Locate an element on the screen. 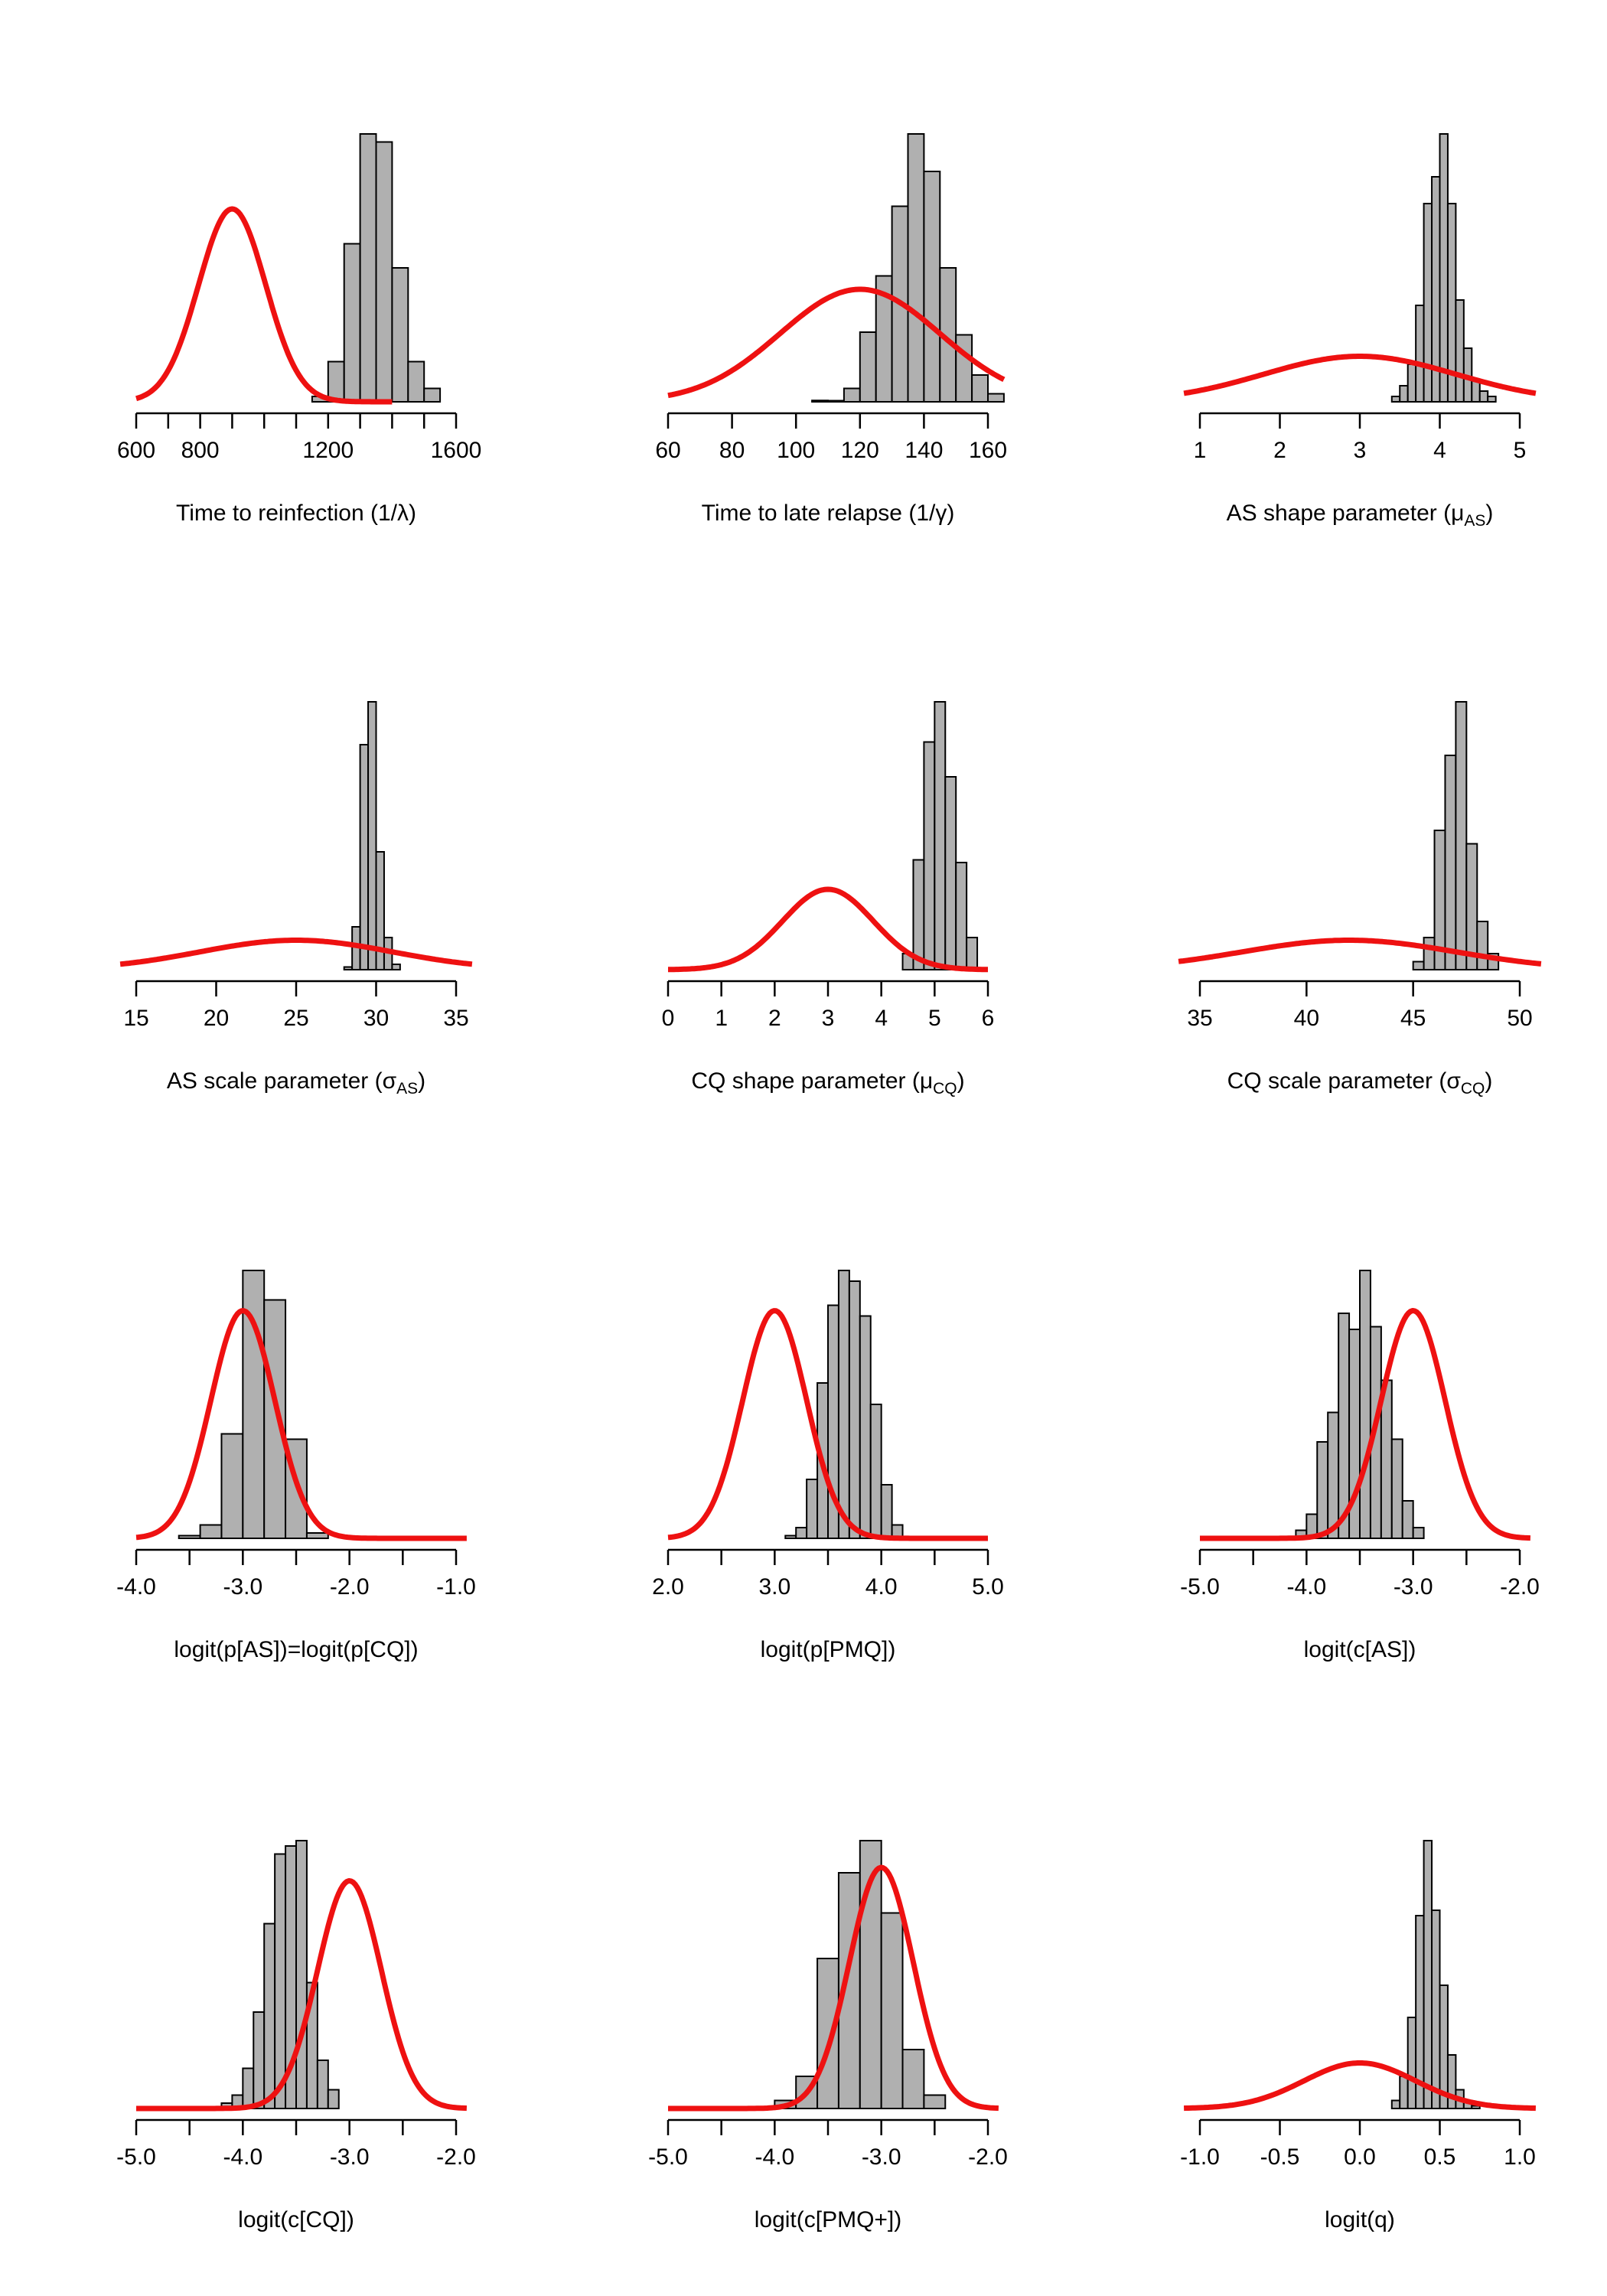  x-axis-label: logit(p[PMQ]) is located at coordinates (828, 1649).